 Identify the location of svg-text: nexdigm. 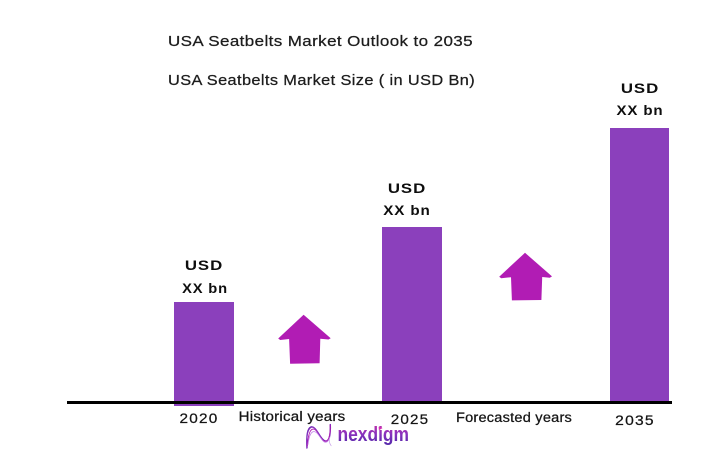
(374, 435).